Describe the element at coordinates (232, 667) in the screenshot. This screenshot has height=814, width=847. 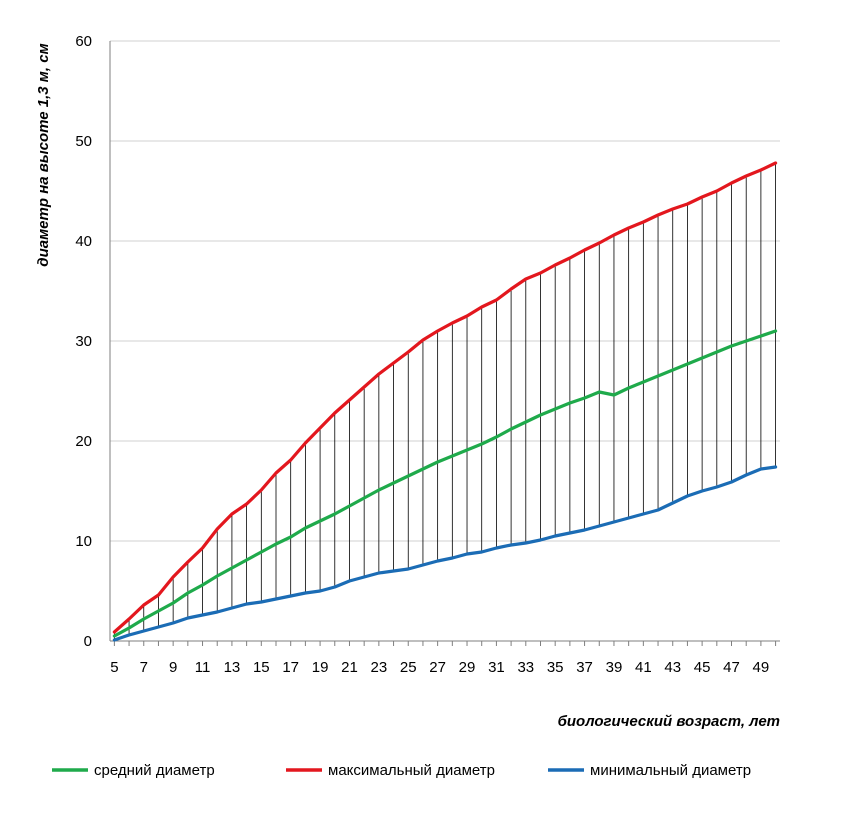
I see `x-tick-label: 13` at that location.